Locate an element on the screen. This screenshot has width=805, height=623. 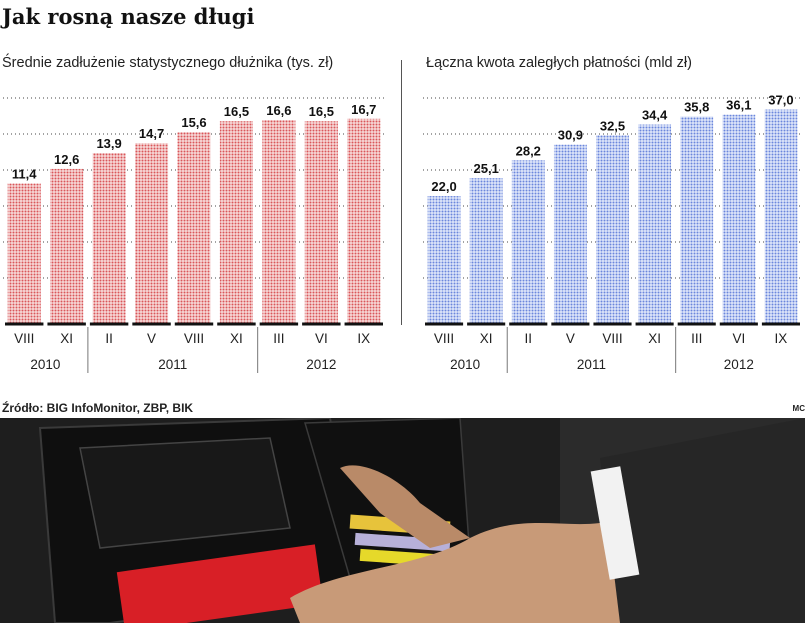
source-note: Źródło: BIG InfoMonitor, ZBP, BIK is located at coordinates (98, 408).